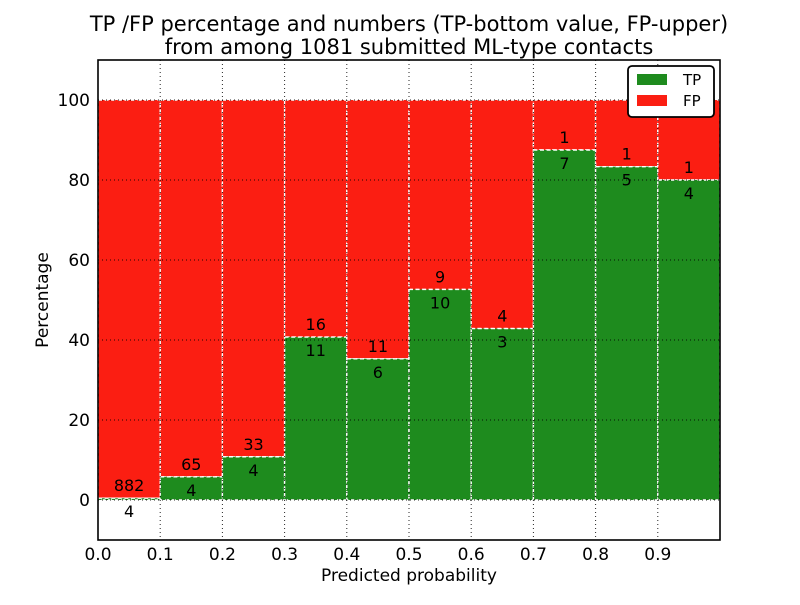 The width and height of the screenshot is (800, 605). I want to click on fp-count-label: 11, so click(378, 346).